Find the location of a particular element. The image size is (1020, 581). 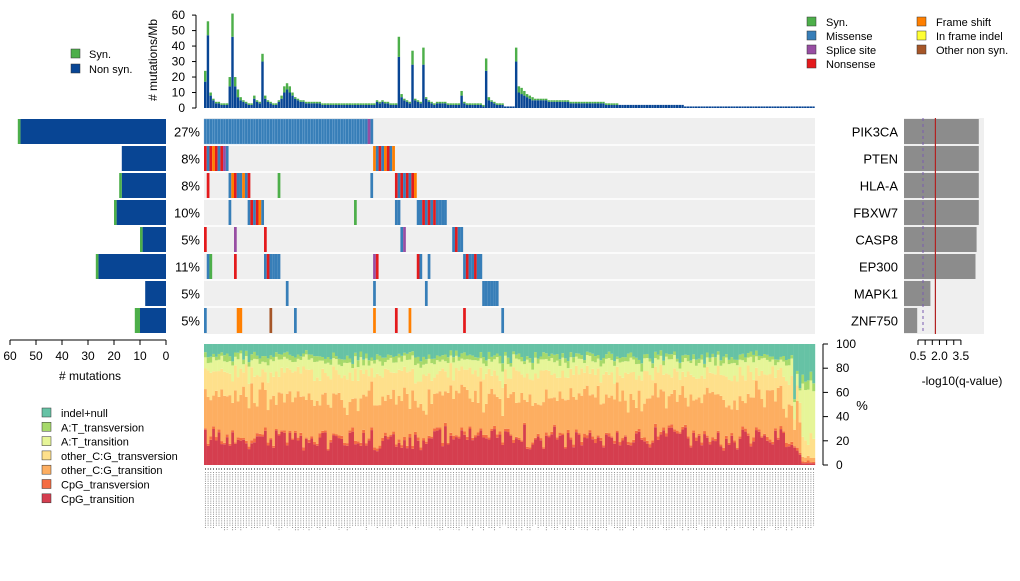

spectrum-legend-label: A:T_transition is located at coordinates (95, 443).